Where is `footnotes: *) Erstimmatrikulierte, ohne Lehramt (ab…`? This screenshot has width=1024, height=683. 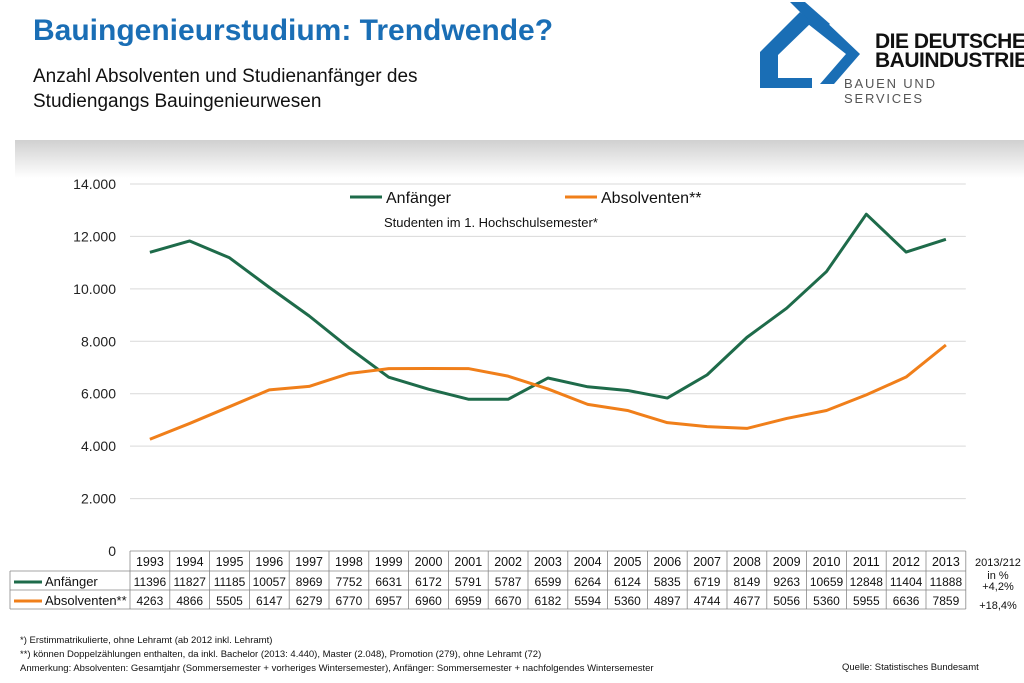
footnotes: *) Erstimmatrikulierte, ohne Lehramt (ab… is located at coordinates (337, 655).